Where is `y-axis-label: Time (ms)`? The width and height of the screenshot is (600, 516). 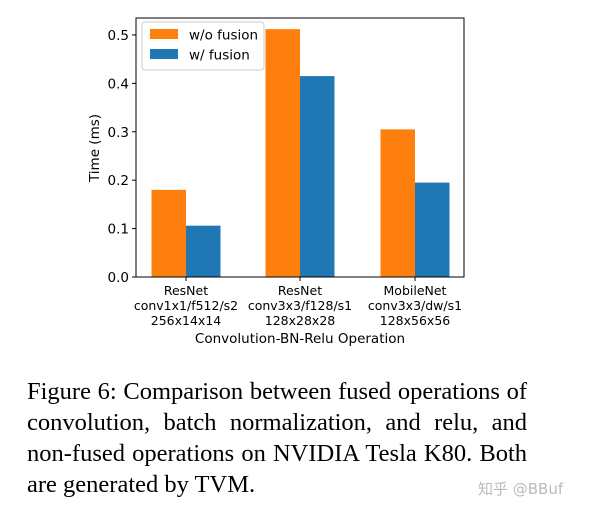 y-axis-label: Time (ms) is located at coordinates (95, 148).